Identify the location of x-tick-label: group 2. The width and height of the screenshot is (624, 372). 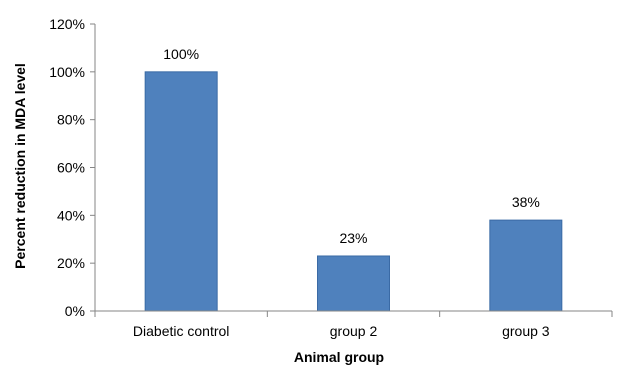
(354, 331).